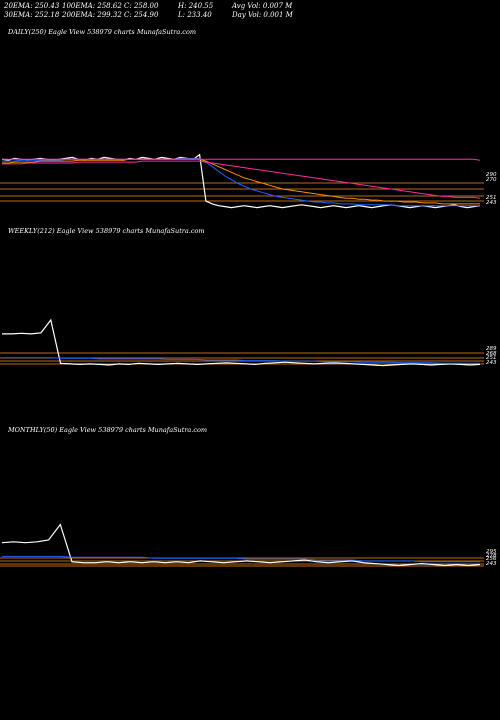 The image size is (500, 720). What do you see at coordinates (262, 15) in the screenshot?
I see `day-vol-readout: Day Vol: 0.001 M` at bounding box center [262, 15].